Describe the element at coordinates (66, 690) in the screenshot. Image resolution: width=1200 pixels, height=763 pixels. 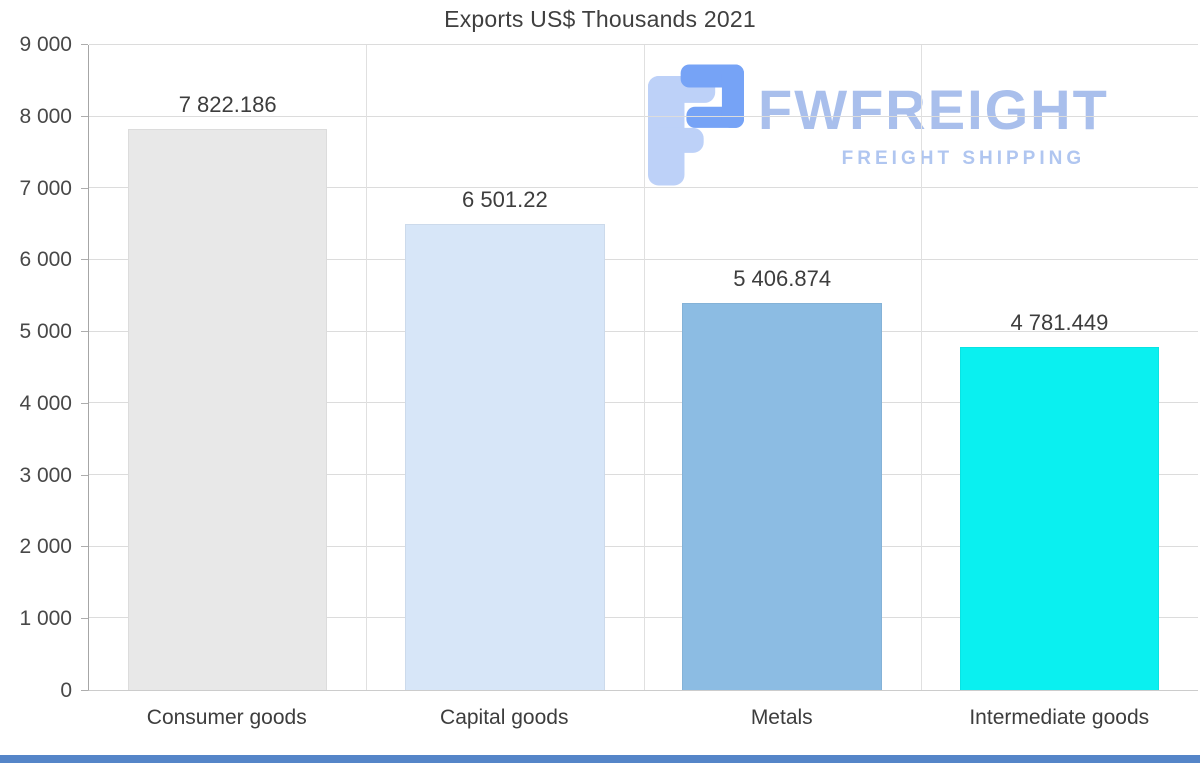
I see `y-tick-label: 0` at that location.